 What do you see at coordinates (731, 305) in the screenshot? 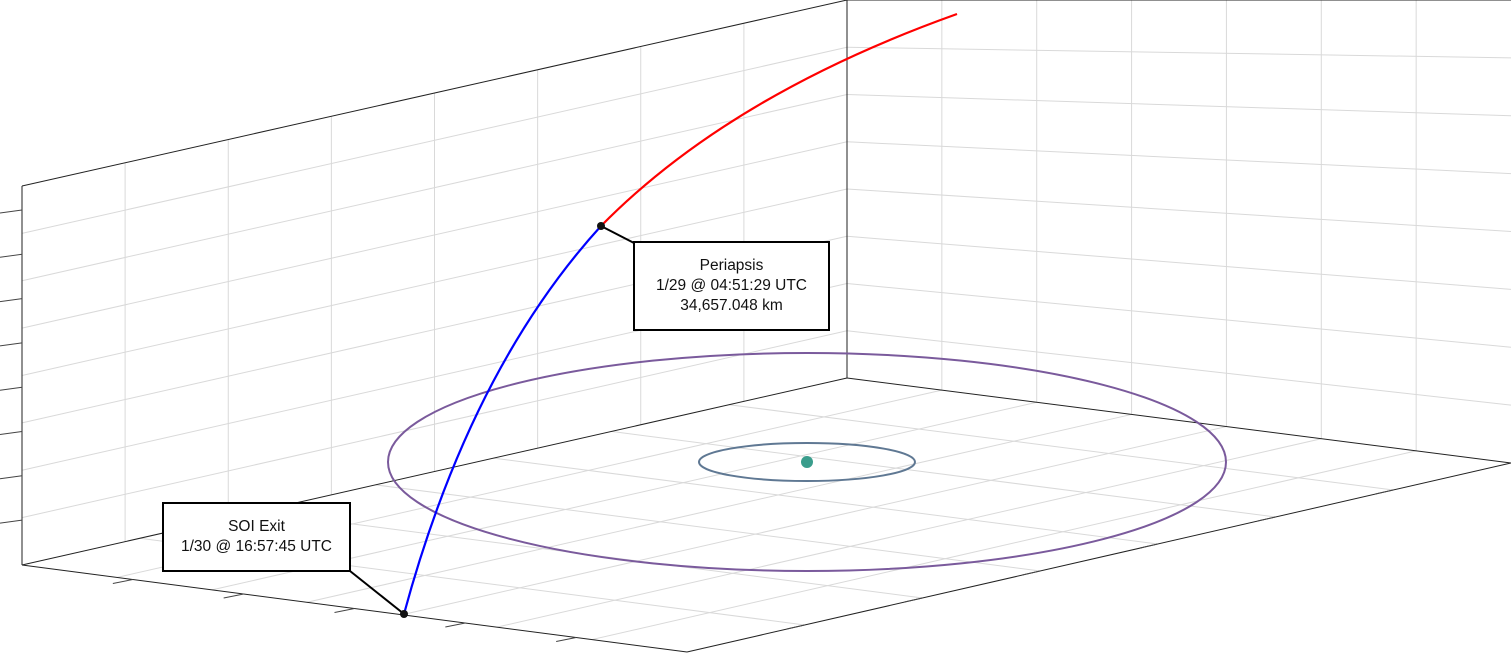
I see `periapsis-altitude: 34,657.048 km` at bounding box center [731, 305].